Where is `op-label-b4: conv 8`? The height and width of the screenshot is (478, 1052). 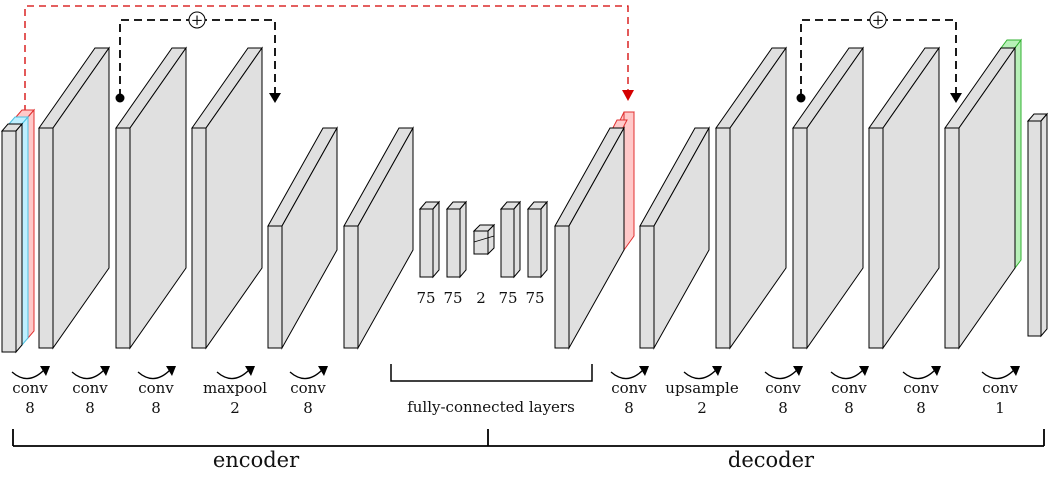 op-label-b4: conv 8 is located at coordinates (308, 391).